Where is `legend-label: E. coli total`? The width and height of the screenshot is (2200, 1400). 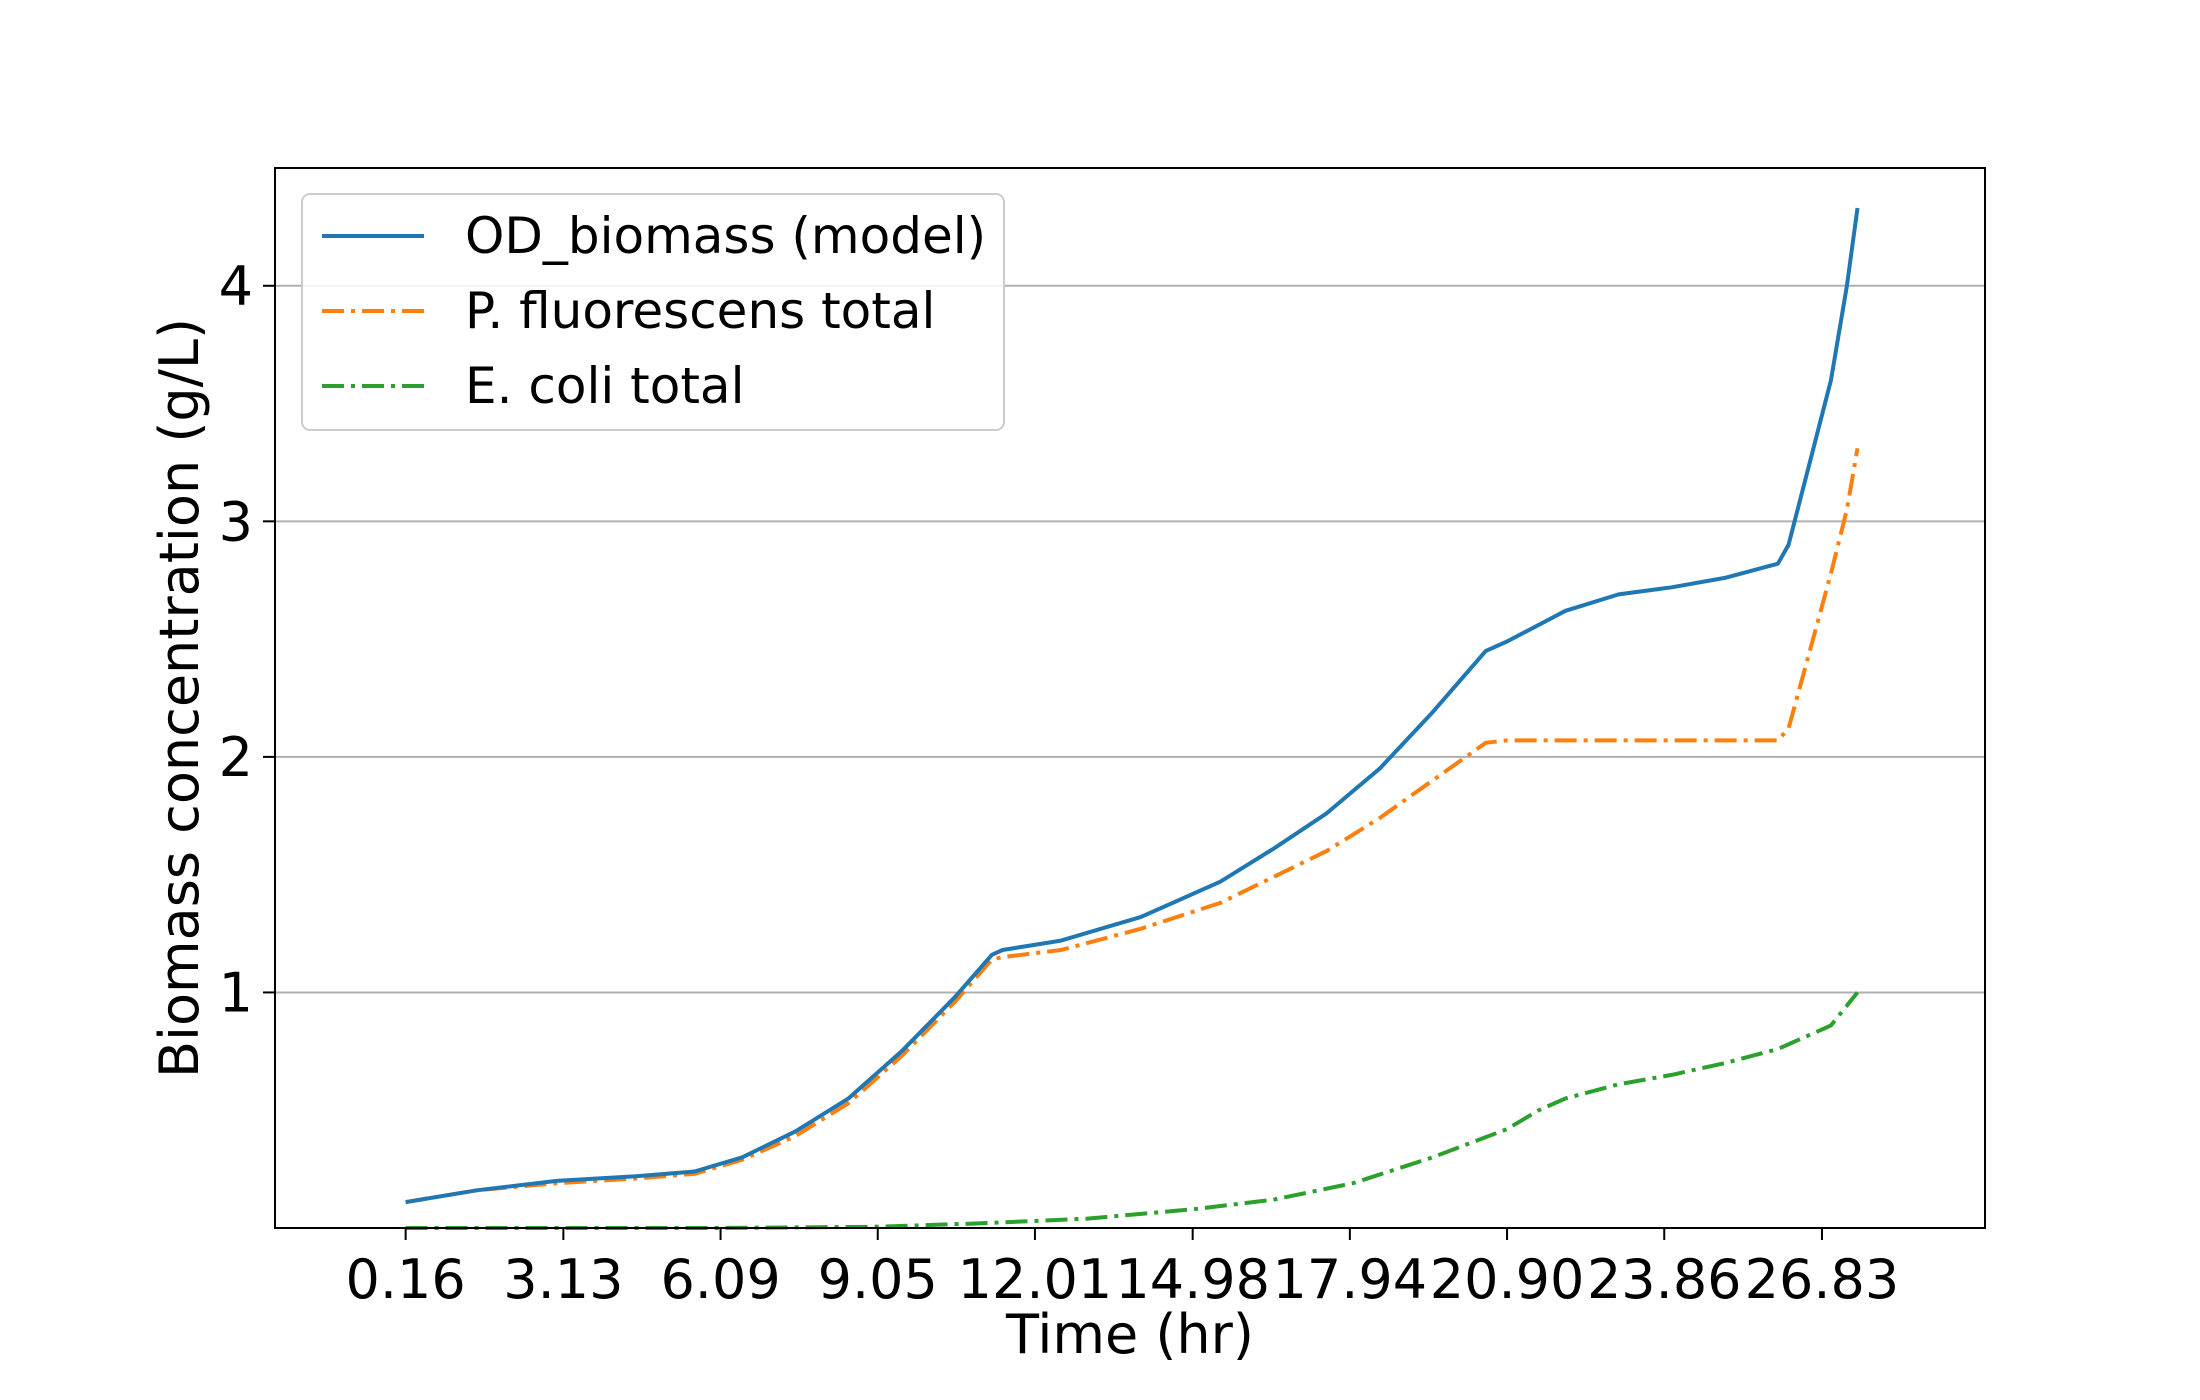 legend-label: E. coli total is located at coordinates (604, 386).